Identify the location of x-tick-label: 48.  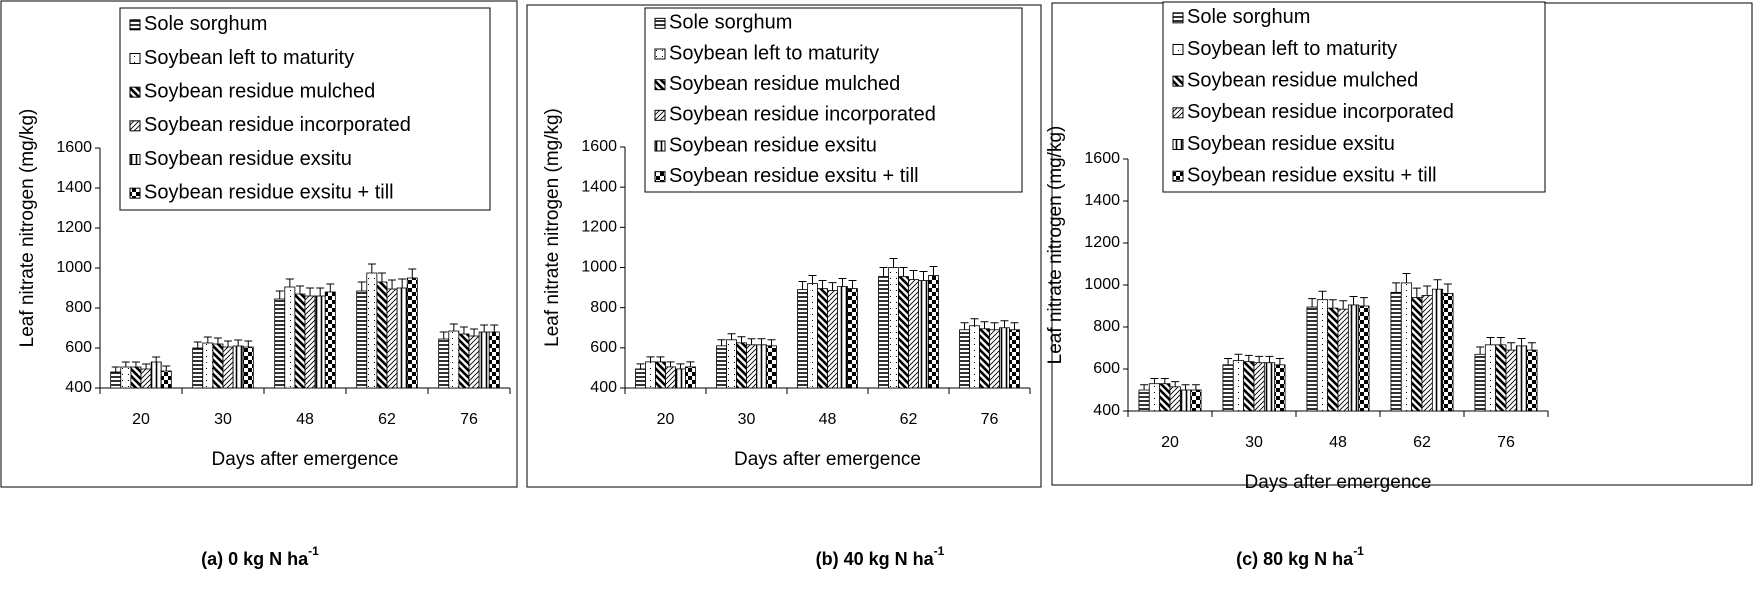
(305, 419).